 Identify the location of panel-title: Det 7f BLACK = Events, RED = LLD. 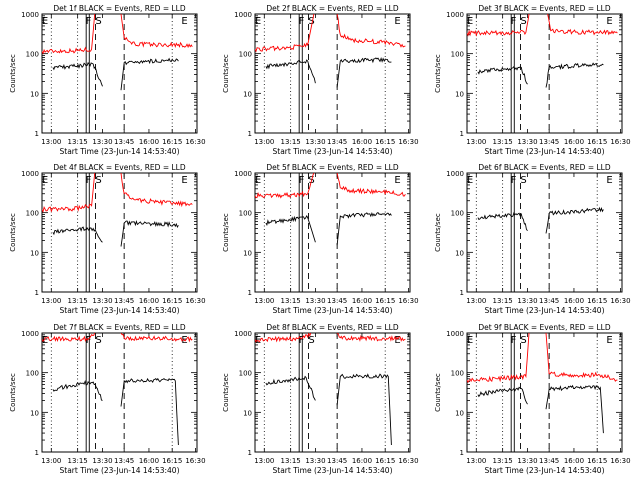
(119, 327).